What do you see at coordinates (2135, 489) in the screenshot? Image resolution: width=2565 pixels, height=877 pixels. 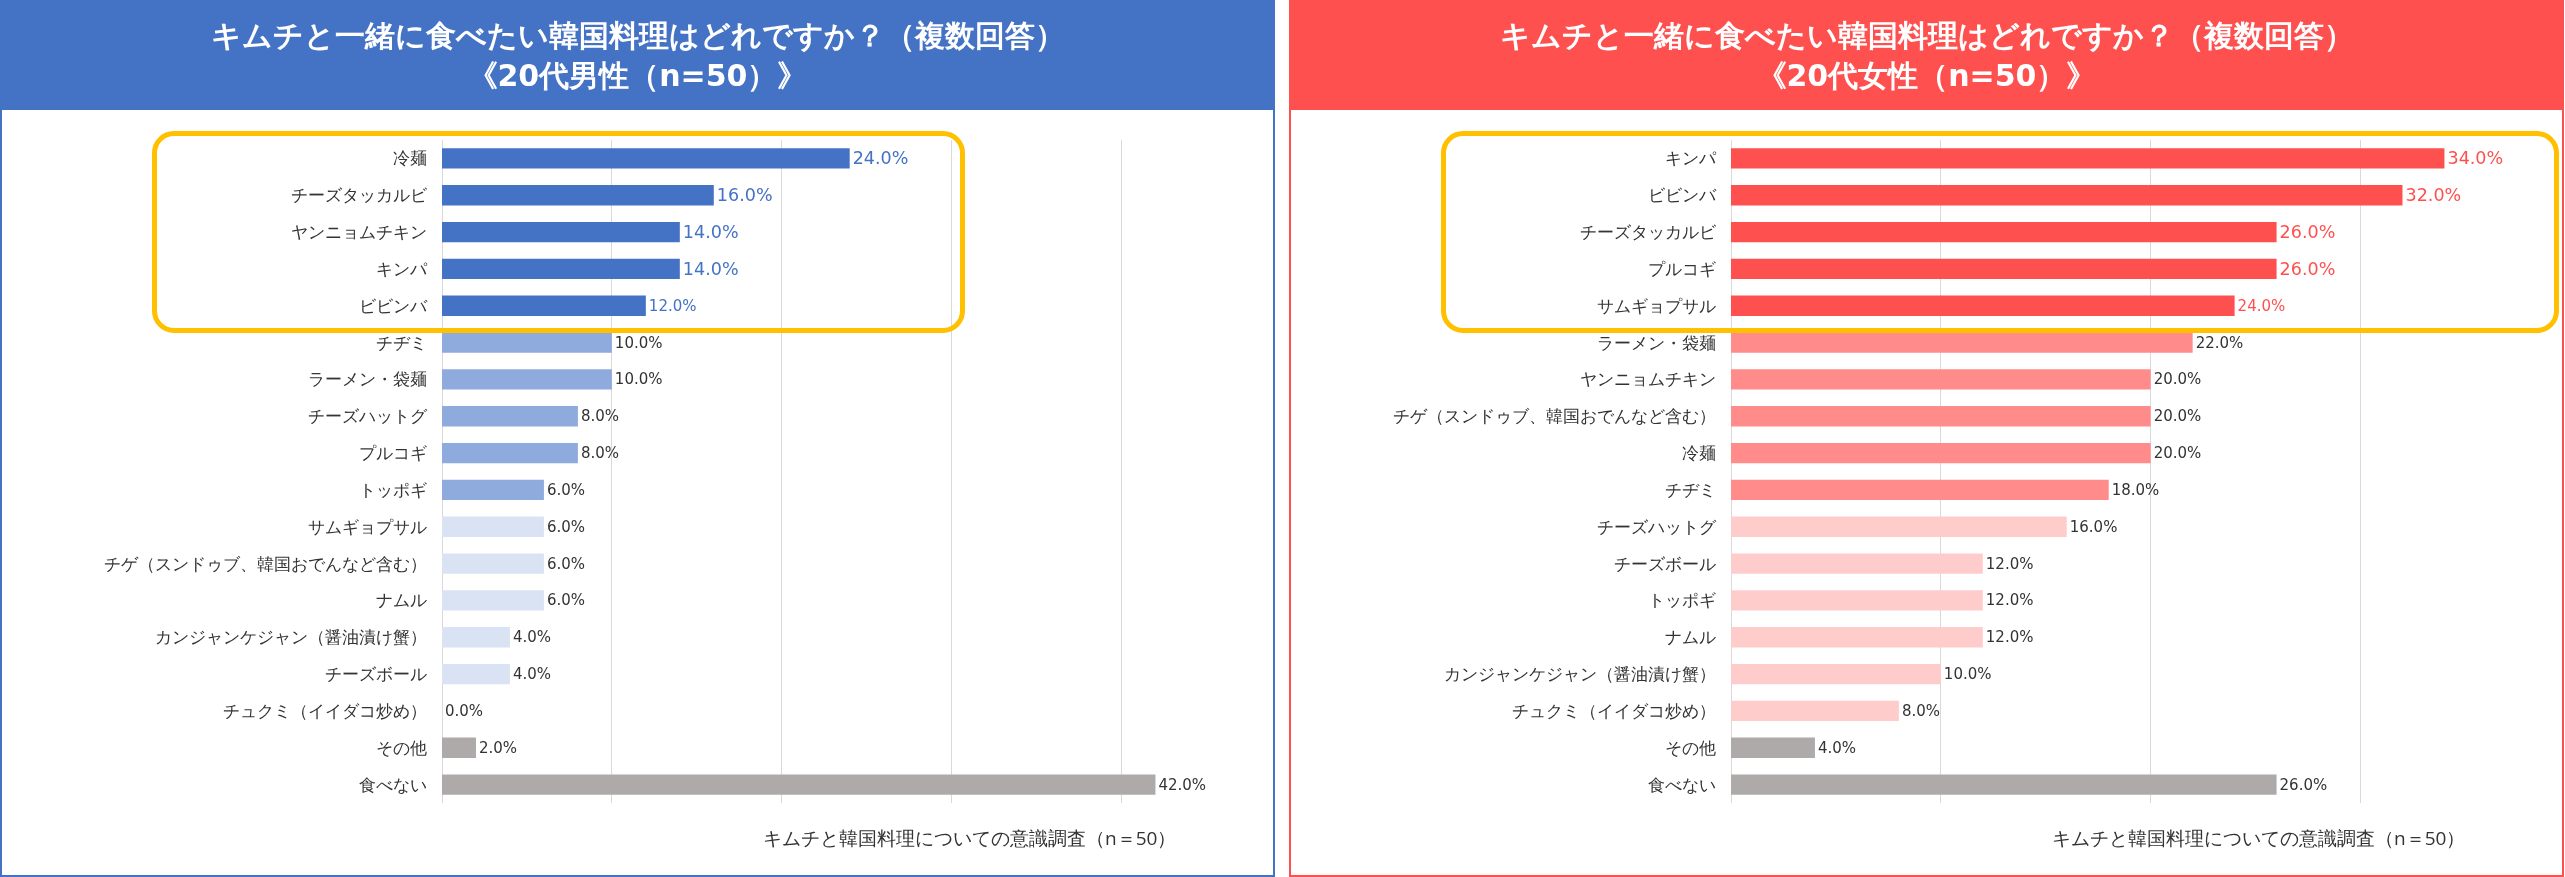 I see `data-label: 18.0%` at bounding box center [2135, 489].